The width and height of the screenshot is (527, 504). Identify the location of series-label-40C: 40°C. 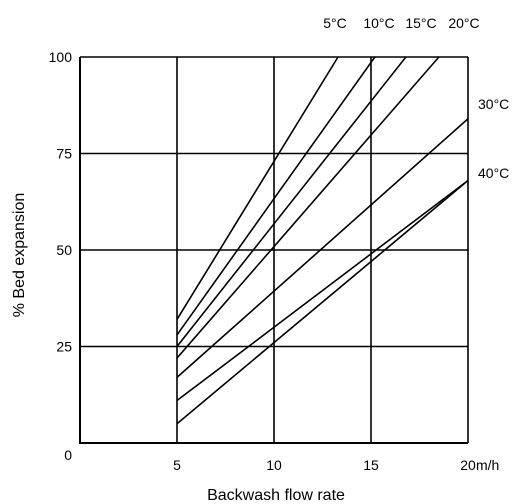
(493, 173).